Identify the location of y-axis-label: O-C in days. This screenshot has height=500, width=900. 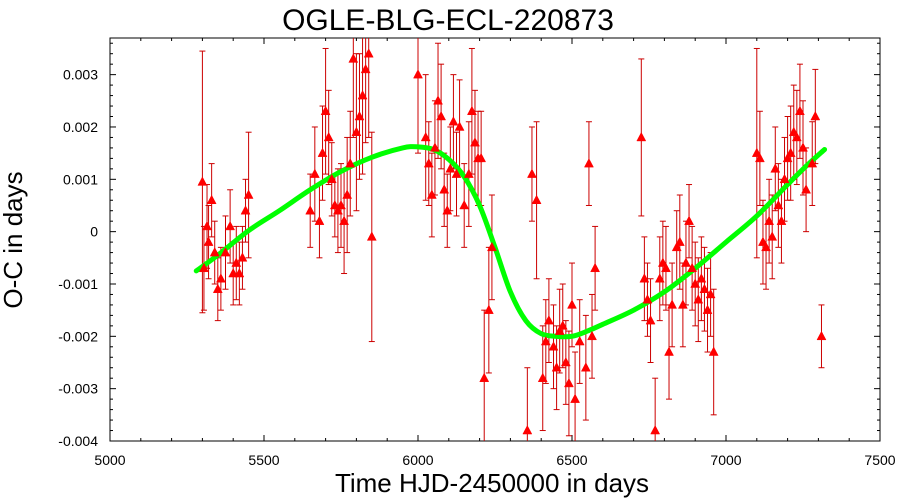
(14, 239).